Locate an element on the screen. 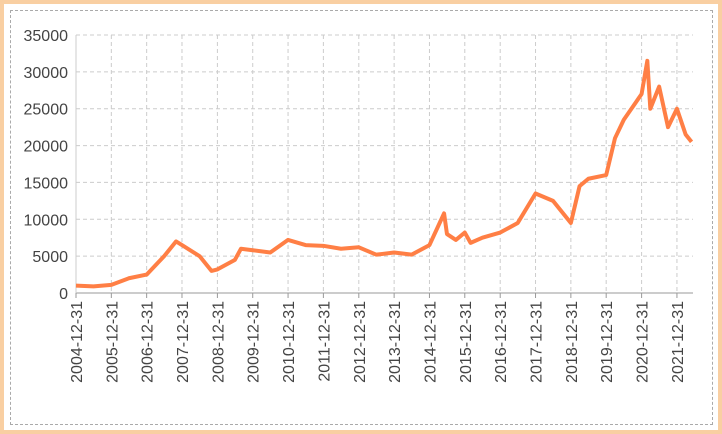 This screenshot has width=722, height=434. x-tick-label: 2013-12-31 is located at coordinates (395, 342).